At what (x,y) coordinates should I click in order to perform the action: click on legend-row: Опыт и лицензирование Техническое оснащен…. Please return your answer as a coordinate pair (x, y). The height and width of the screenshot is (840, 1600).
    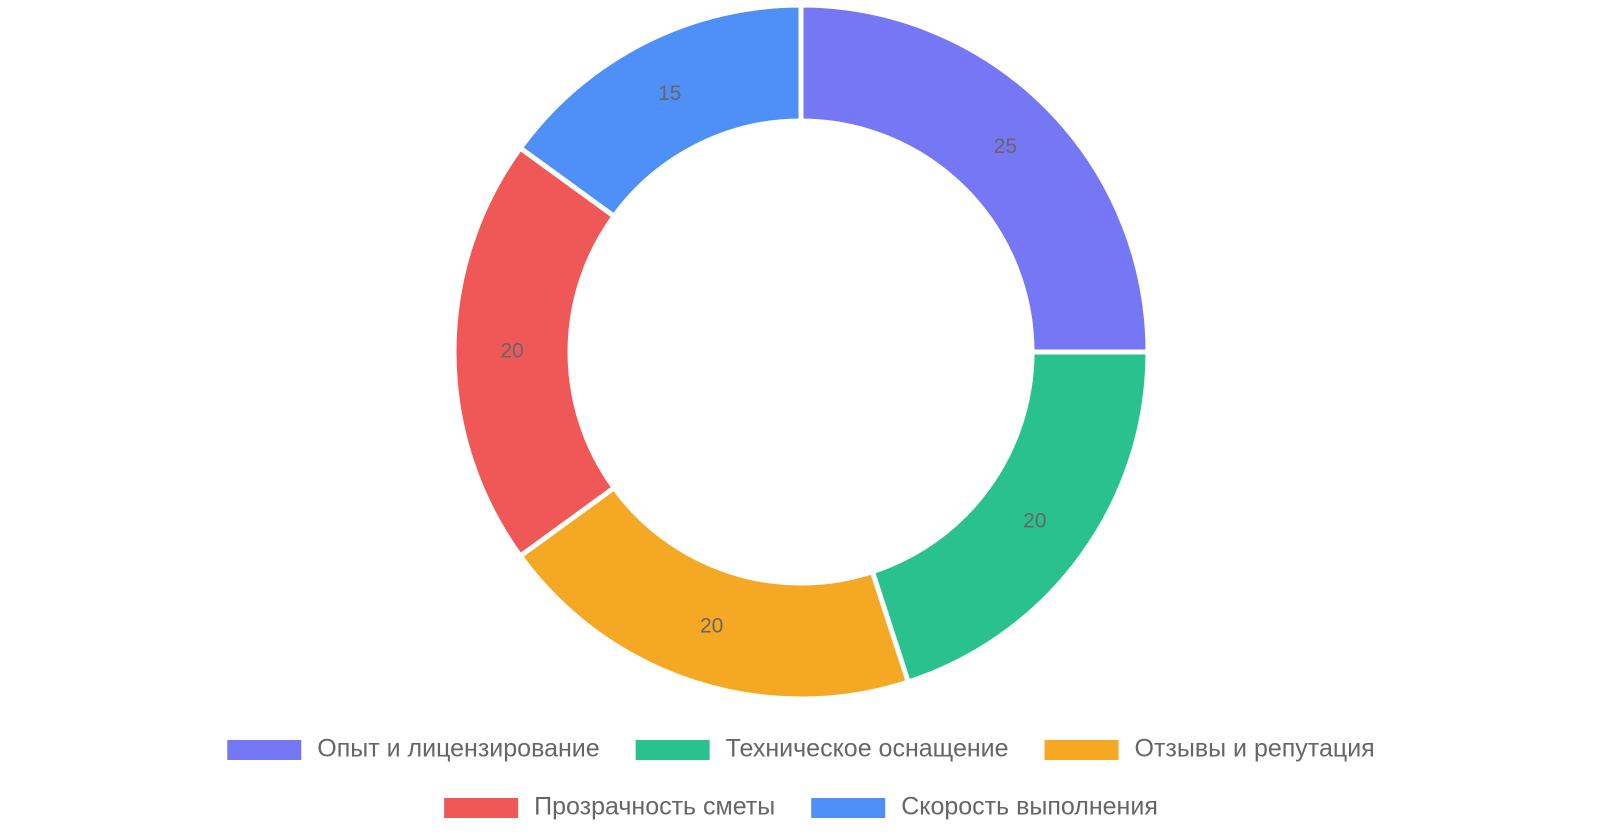
    Looking at the image, I should click on (801, 749).